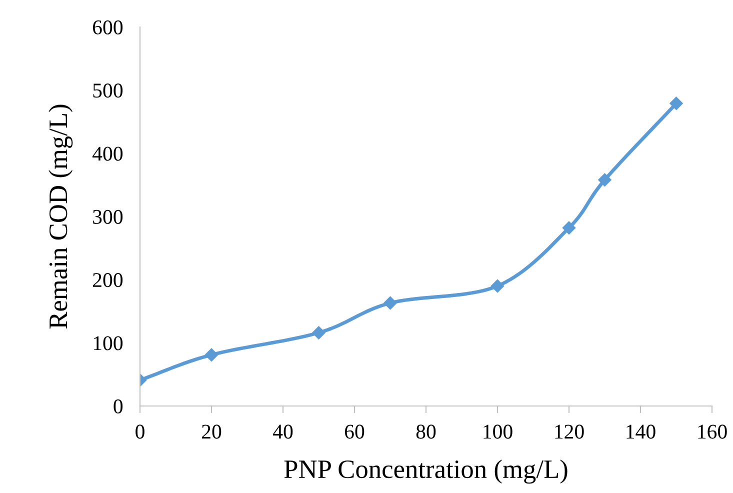 The image size is (733, 493). Describe the element at coordinates (569, 431) in the screenshot. I see `x-tick-label: 120` at that location.